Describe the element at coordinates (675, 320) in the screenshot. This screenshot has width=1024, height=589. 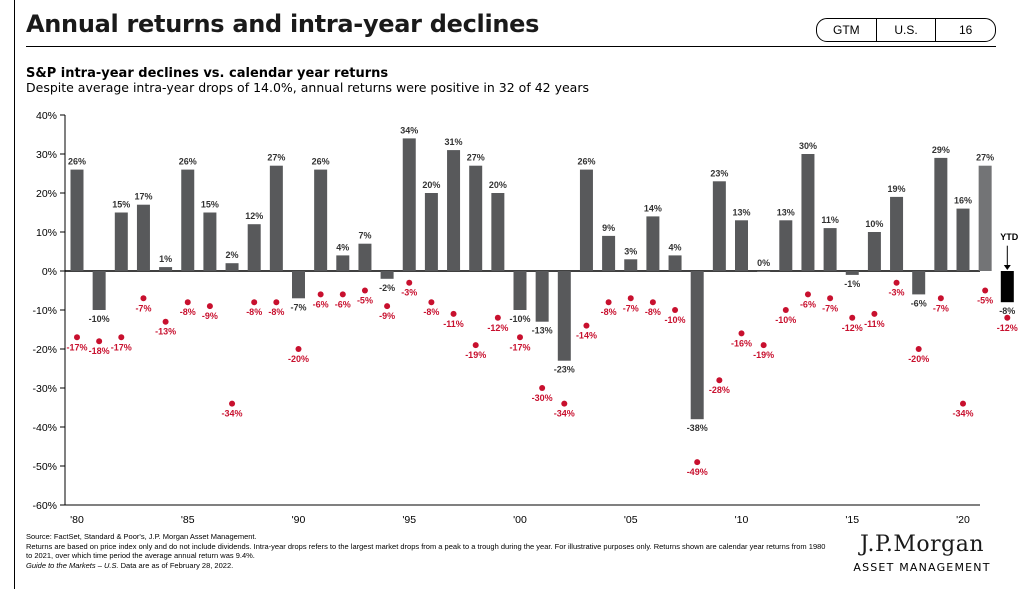
I see `intra-year-decline-label: -10%` at that location.